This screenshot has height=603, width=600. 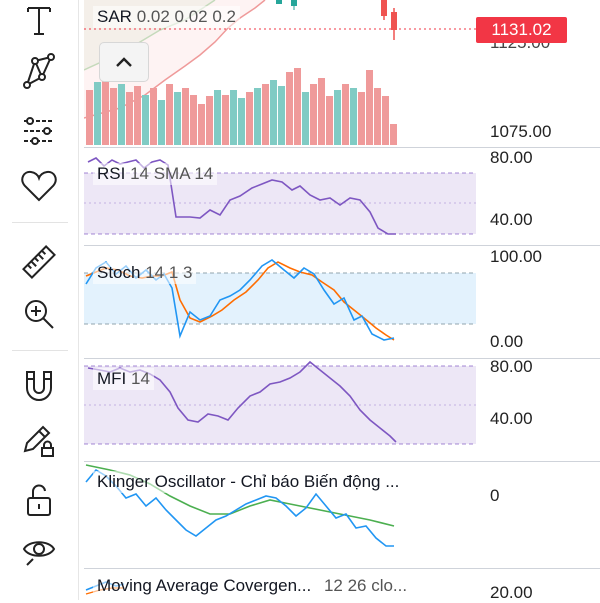 I want to click on ruler-icon, so click(x=39, y=262).